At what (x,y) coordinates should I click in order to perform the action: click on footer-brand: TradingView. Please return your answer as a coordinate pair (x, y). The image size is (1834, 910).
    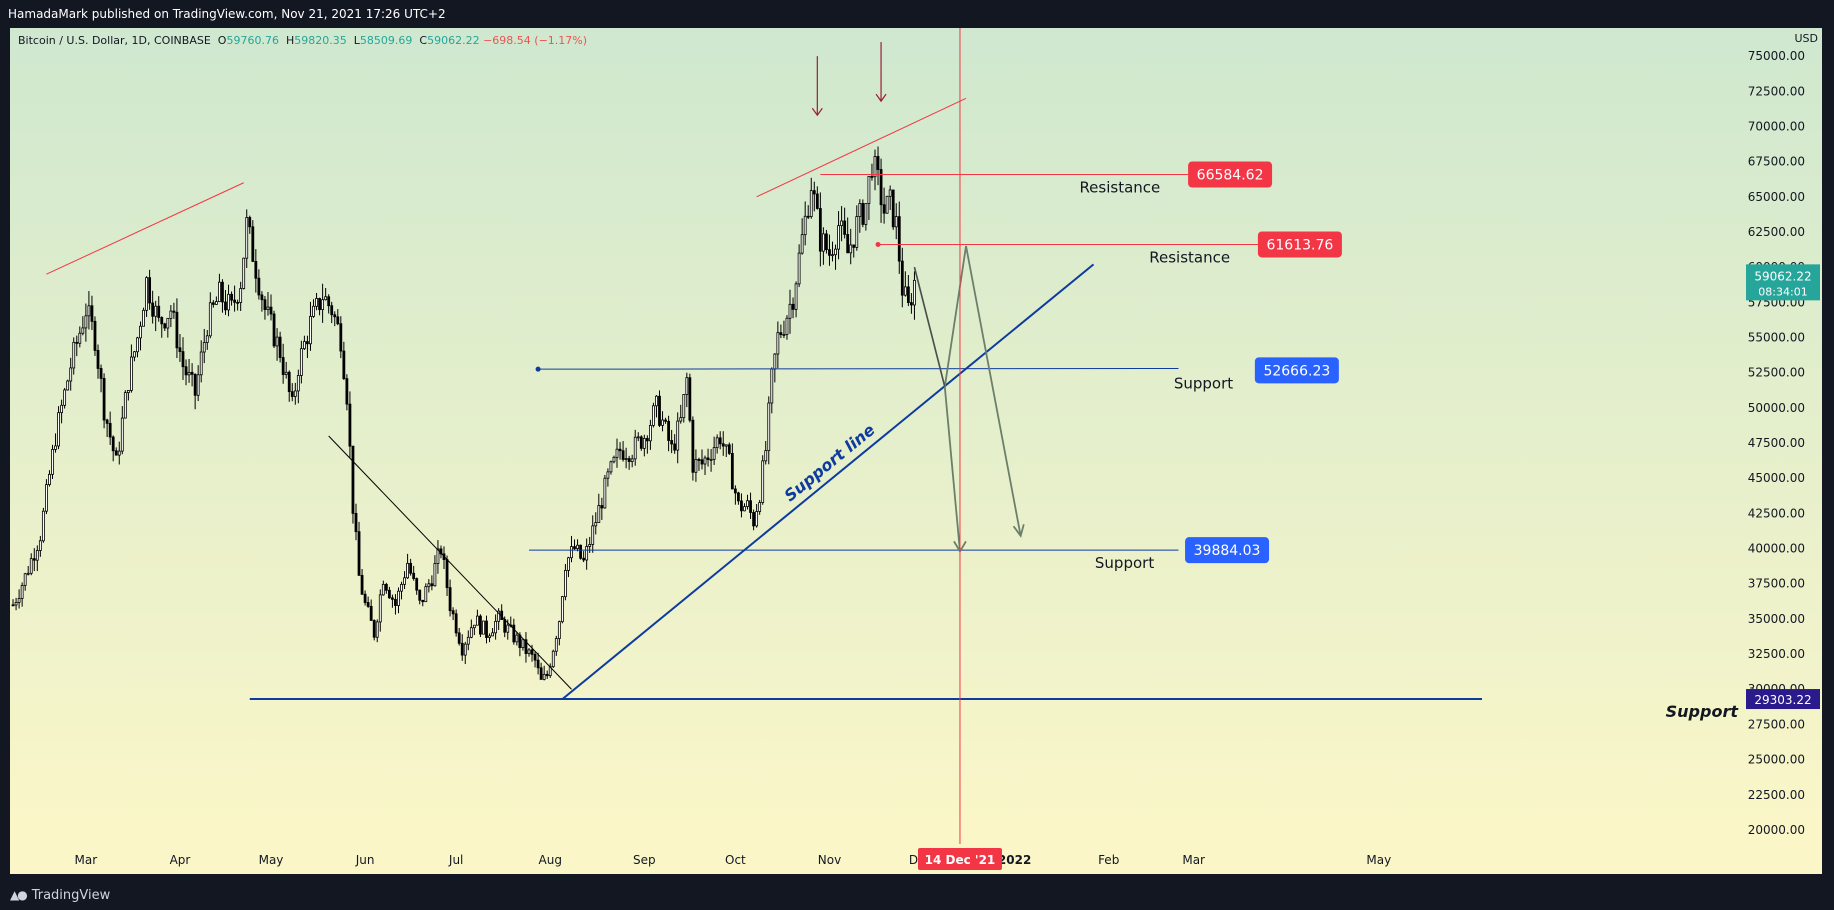
    Looking at the image, I should click on (71, 895).